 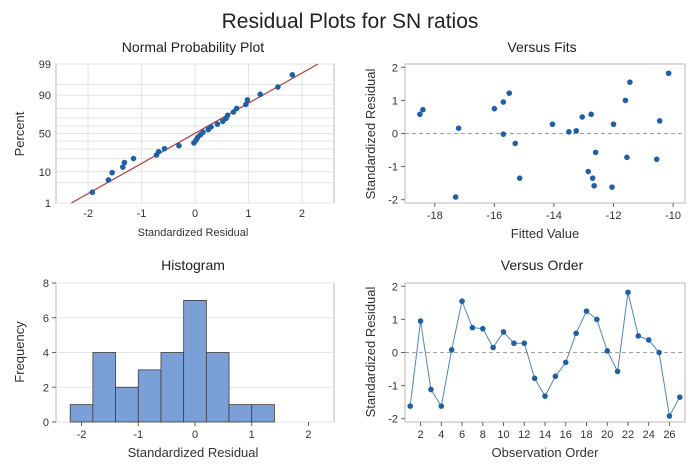 What do you see at coordinates (193, 265) in the screenshot?
I see `histogram-title: Histogram` at bounding box center [193, 265].